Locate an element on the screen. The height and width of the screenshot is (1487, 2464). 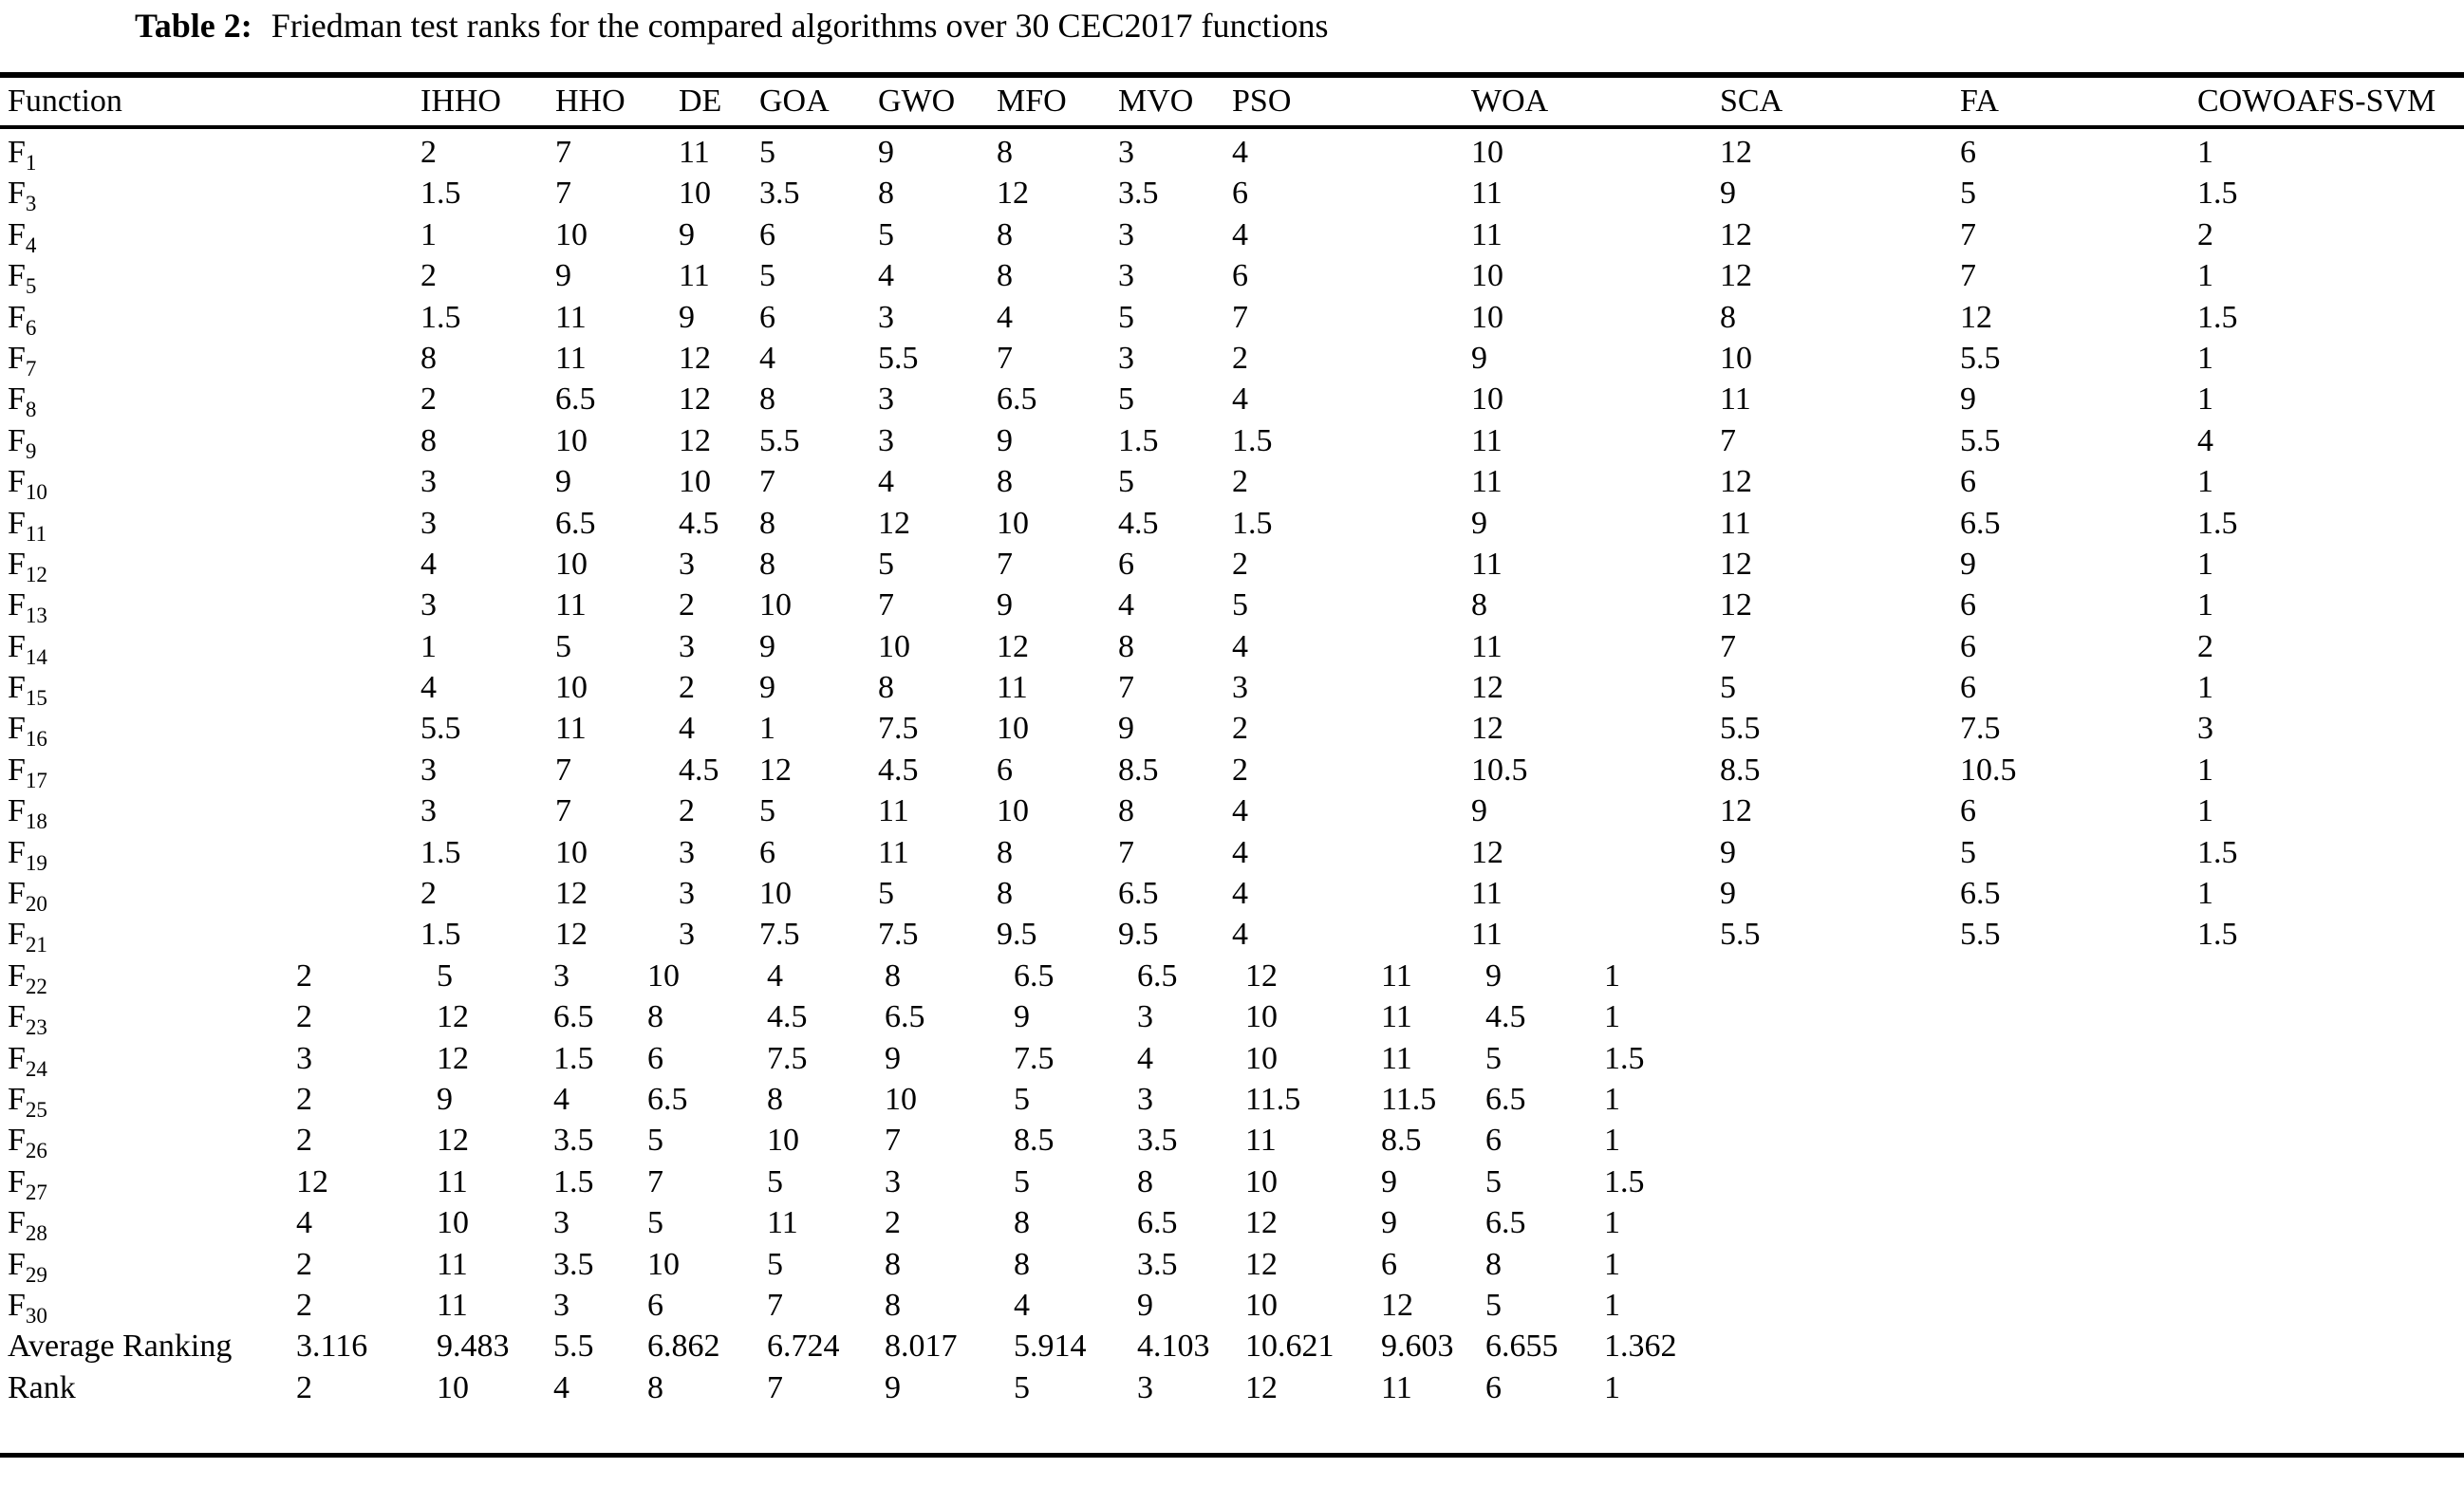
table-row: F5 2 9 11 5 4 8 3 6 10 12 7 1 is located at coordinates (1232, 278).